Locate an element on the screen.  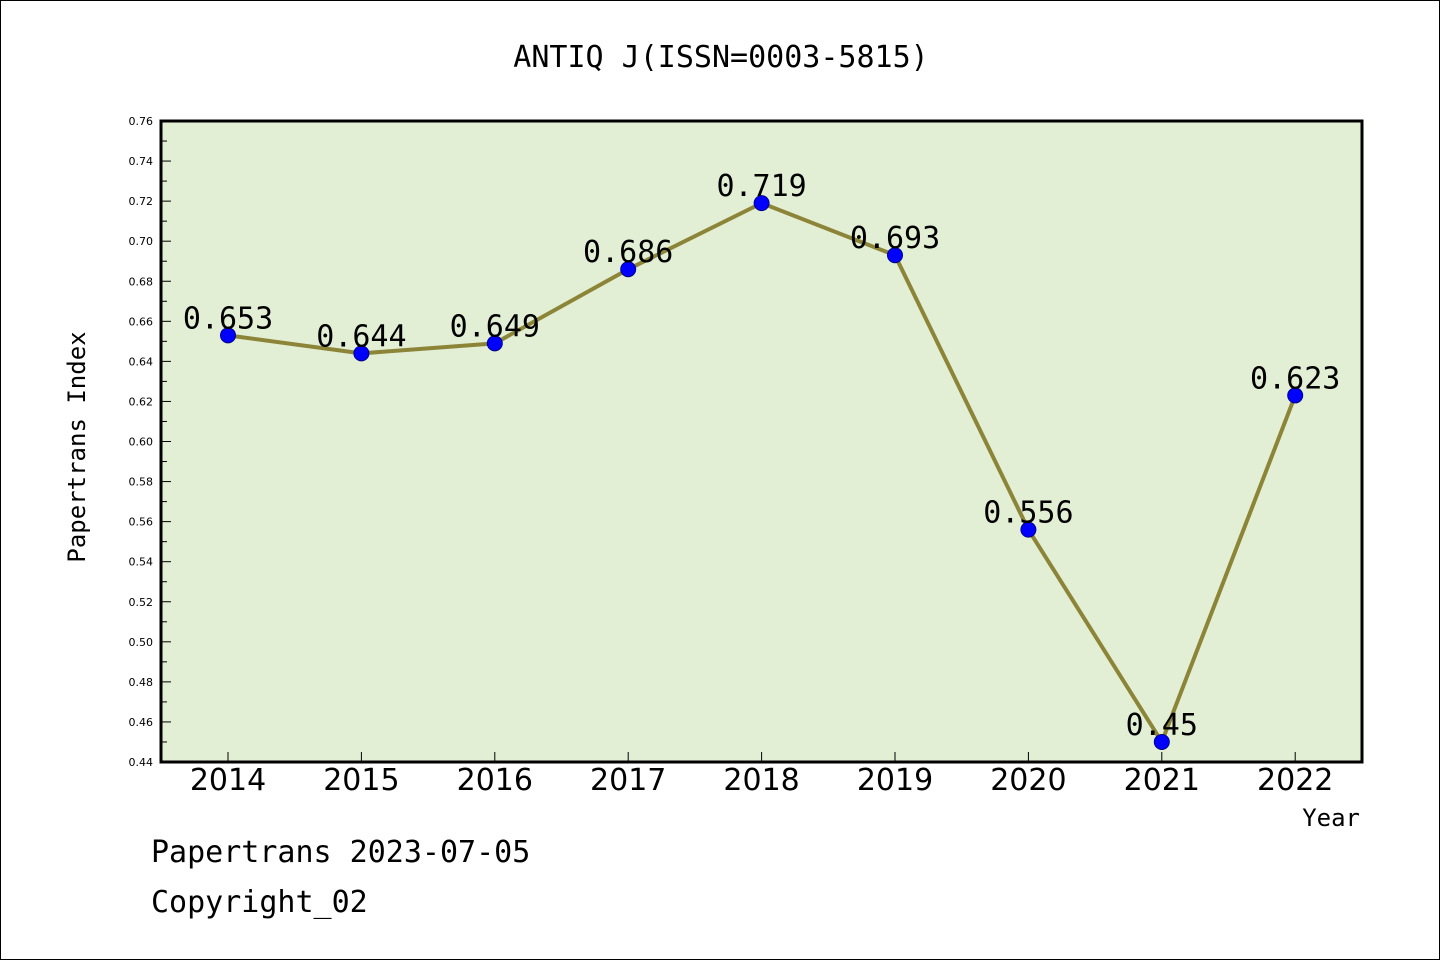
y-tick-label: 0.64 is located at coordinates (141, 361).